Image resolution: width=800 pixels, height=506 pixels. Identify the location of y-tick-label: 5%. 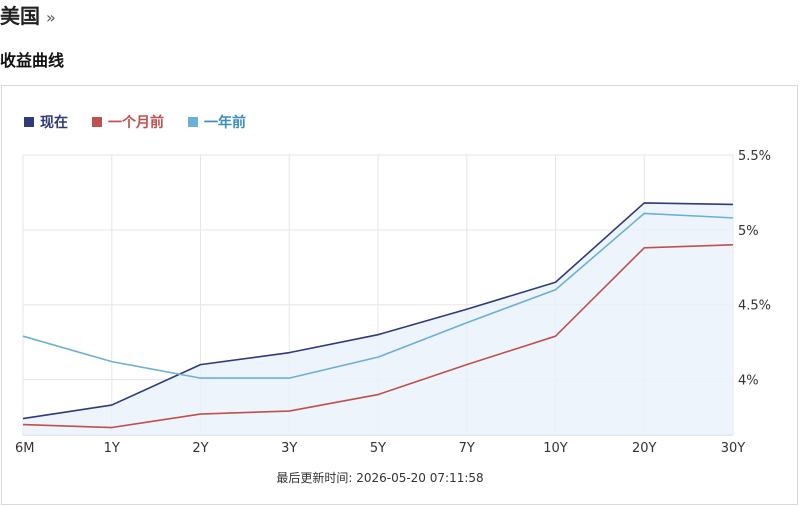
(748, 231).